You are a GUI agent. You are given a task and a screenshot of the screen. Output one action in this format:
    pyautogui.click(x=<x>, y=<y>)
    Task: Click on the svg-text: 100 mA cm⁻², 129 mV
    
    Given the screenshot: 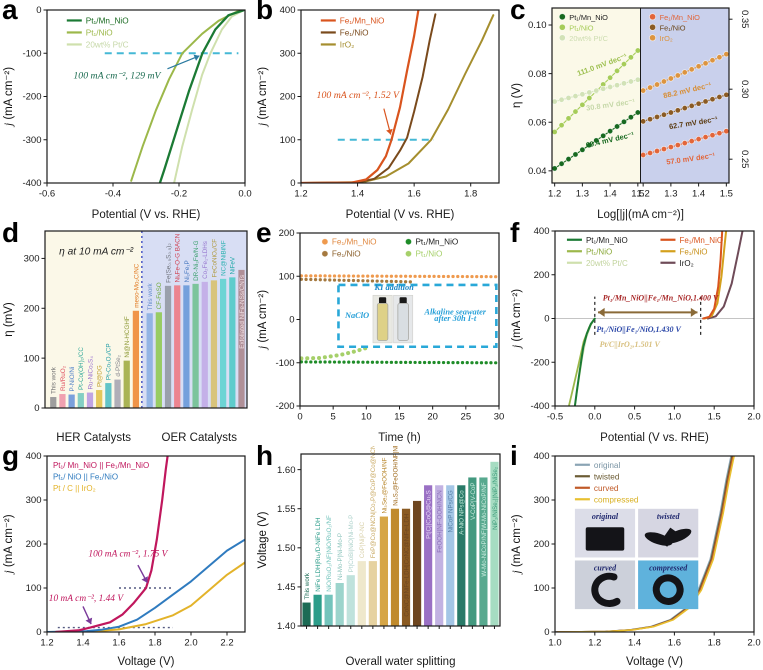 What is the action you would take?
    pyautogui.click(x=117, y=75)
    